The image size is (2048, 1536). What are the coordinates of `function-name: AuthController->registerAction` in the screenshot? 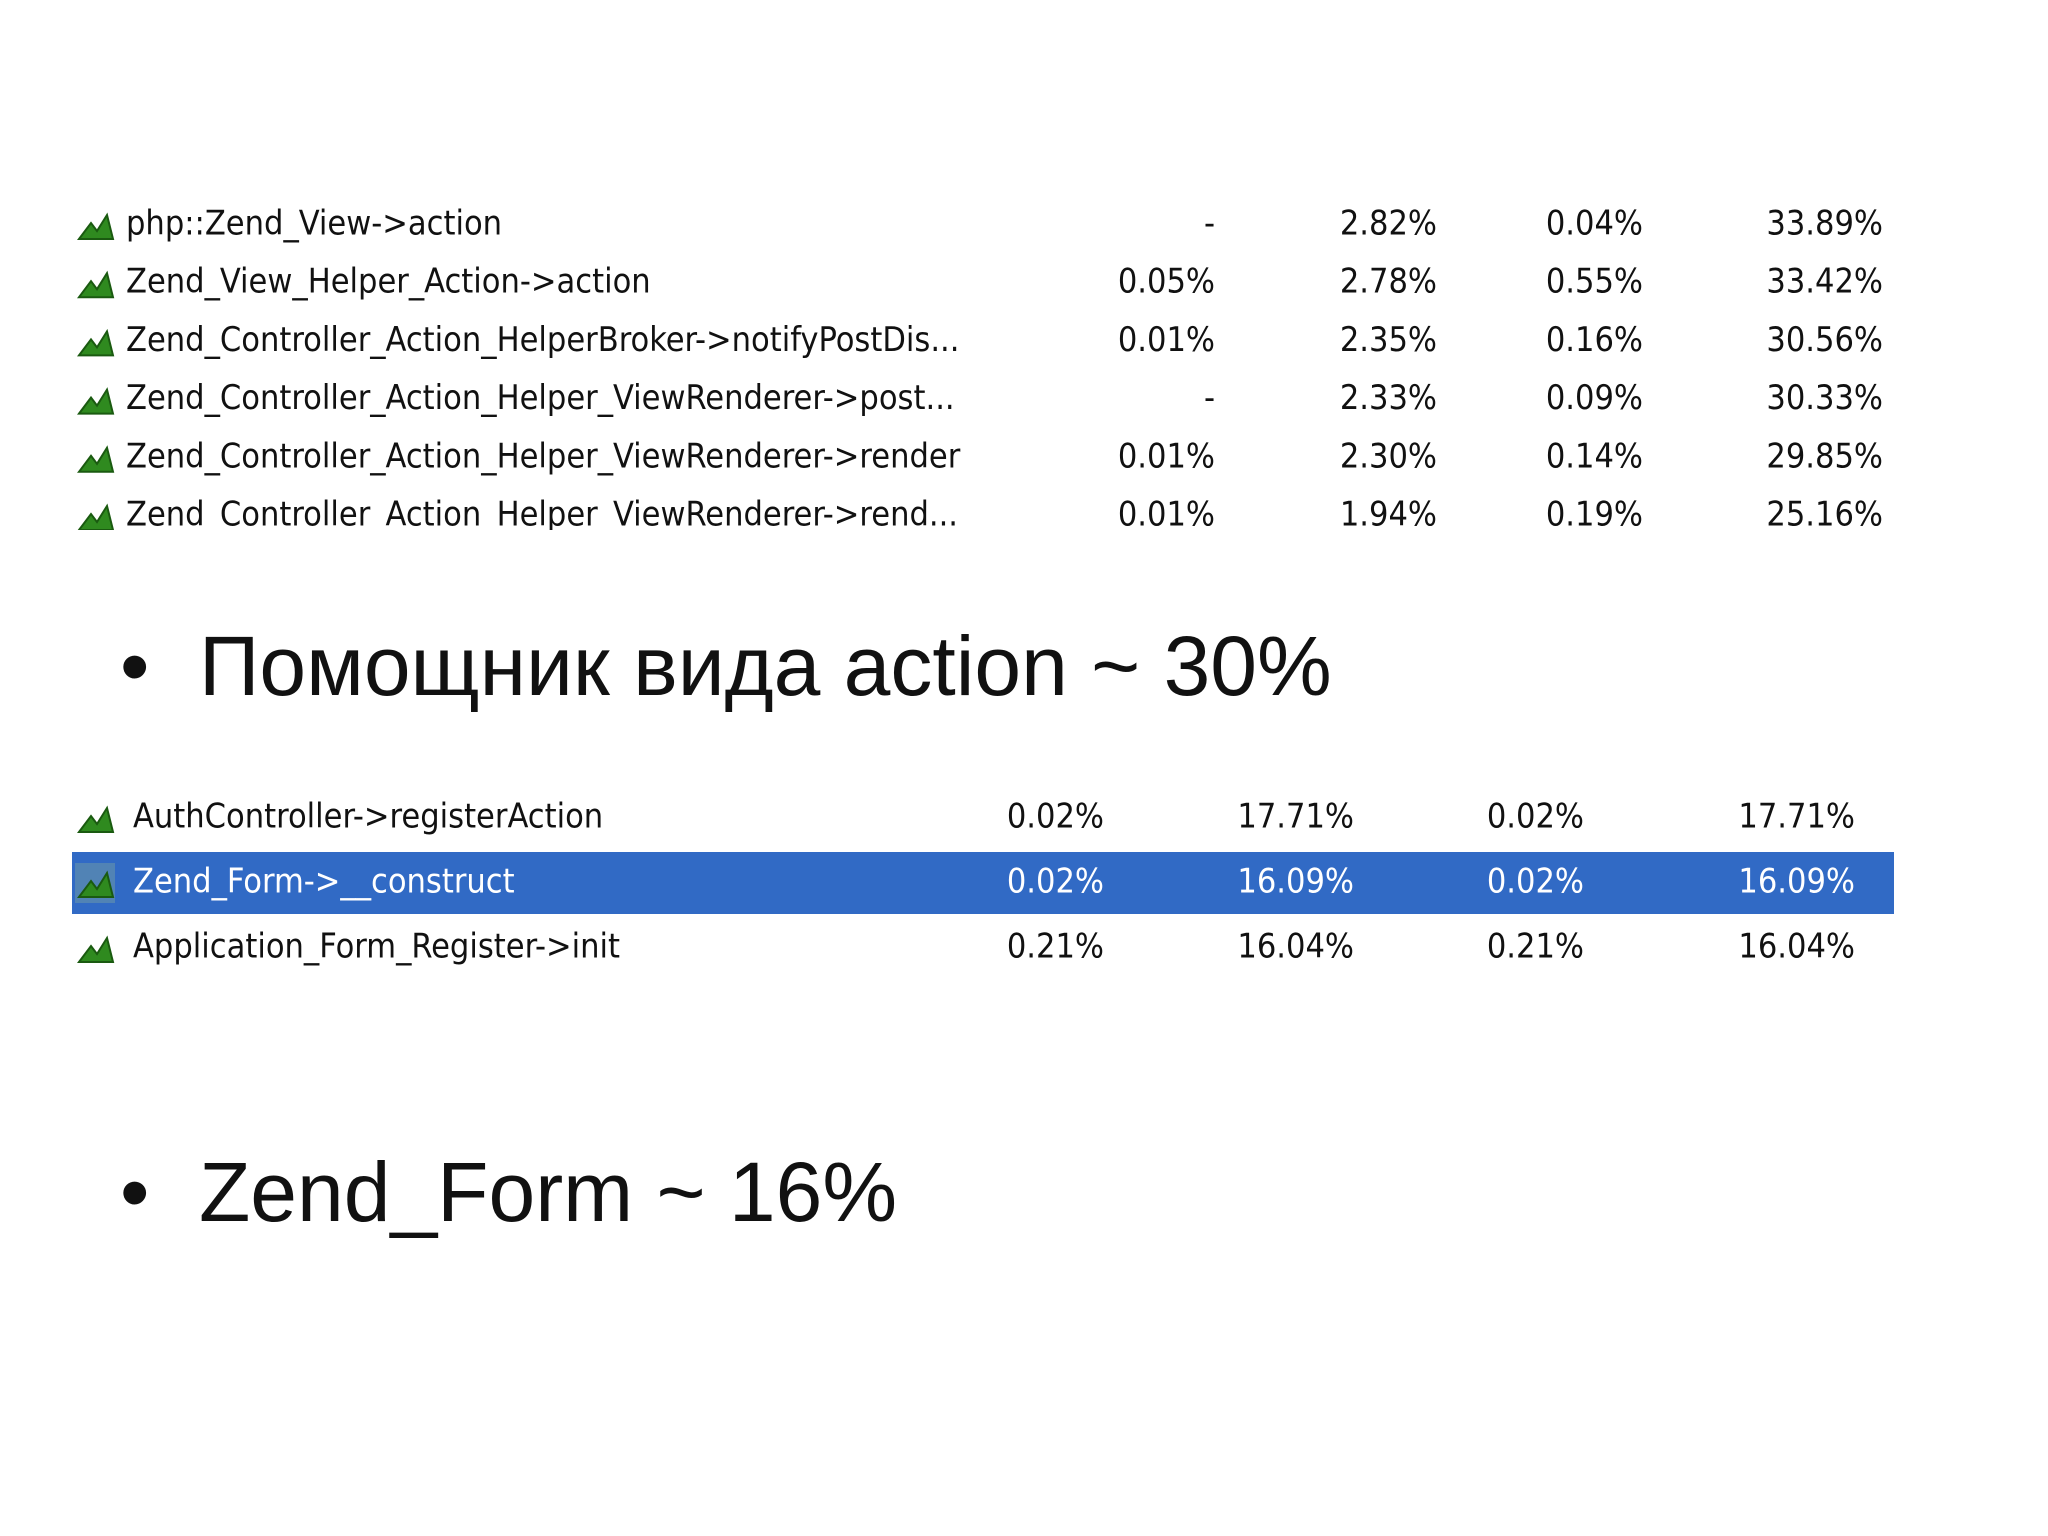 It's located at (368, 817).